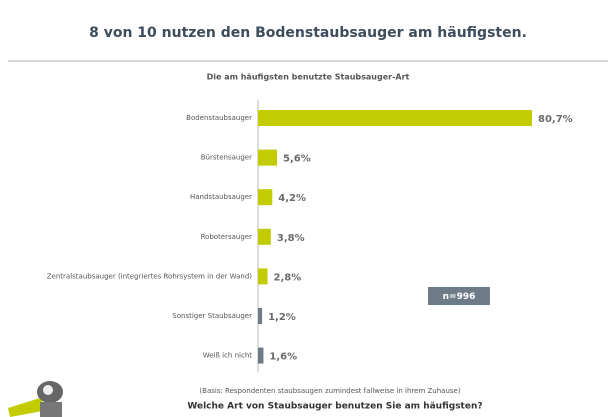 This screenshot has width=616, height=417. What do you see at coordinates (219, 118) in the screenshot?
I see `category-label: Bodenstaubsauger` at bounding box center [219, 118].